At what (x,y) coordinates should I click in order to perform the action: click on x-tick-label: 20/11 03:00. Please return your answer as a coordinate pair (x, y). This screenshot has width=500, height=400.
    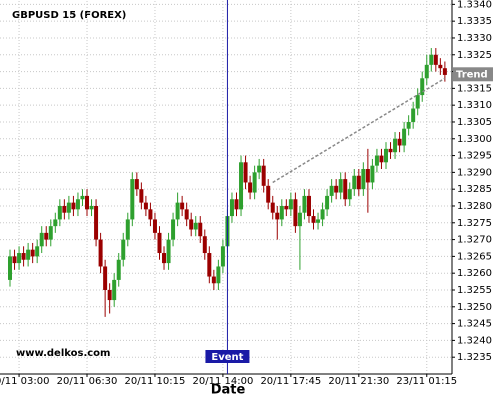
    Looking at the image, I should click on (24, 381).